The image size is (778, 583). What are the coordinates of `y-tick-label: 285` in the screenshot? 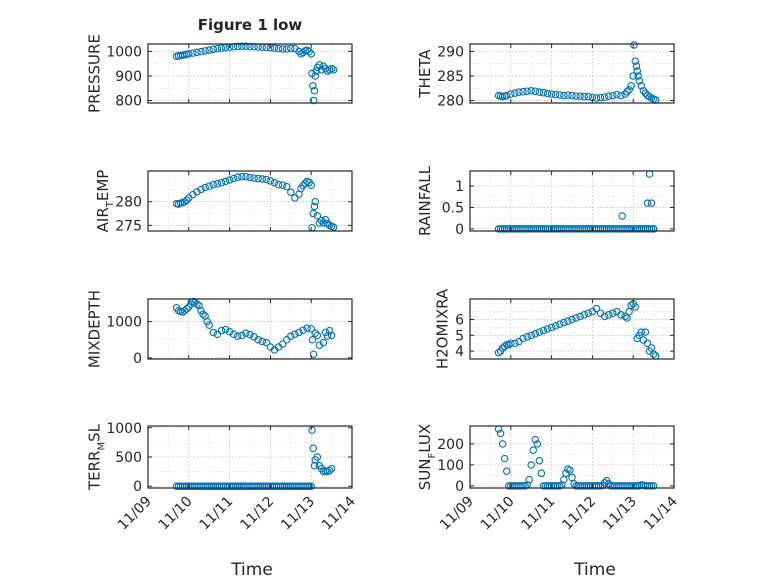 It's located at (450, 77).